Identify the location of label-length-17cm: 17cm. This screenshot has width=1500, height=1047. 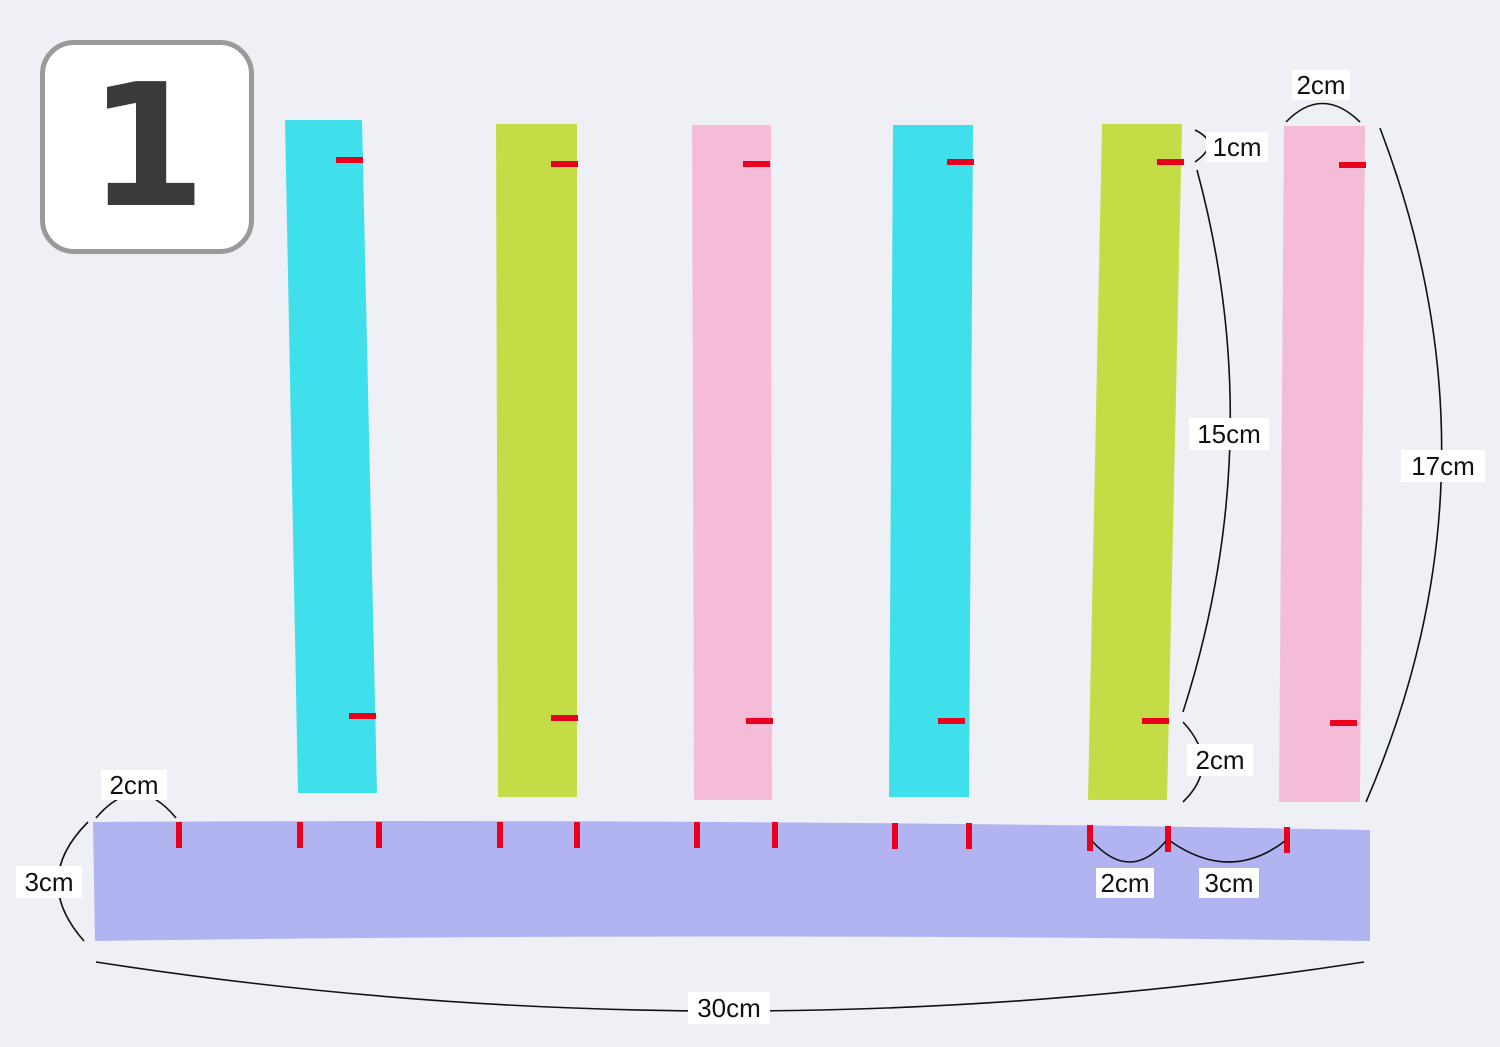
(1443, 466).